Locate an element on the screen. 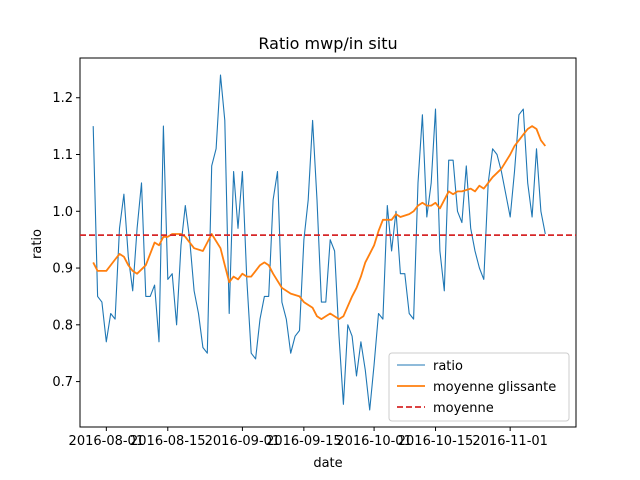  y-tick-label: 1.1 is located at coordinates (62, 155).